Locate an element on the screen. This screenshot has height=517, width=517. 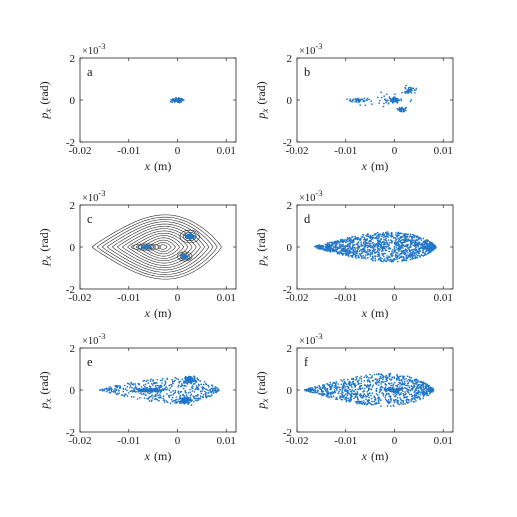
y-axis-subscript: x is located at coordinates (48, 401).